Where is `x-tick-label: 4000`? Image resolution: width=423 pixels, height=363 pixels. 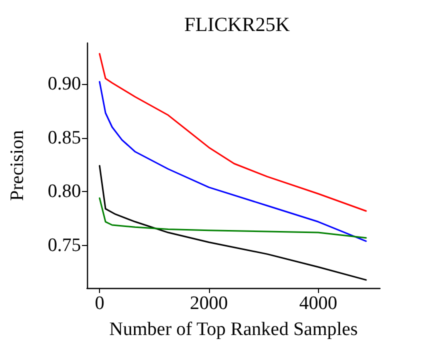 x-tick-label: 4000 is located at coordinates (318, 303).